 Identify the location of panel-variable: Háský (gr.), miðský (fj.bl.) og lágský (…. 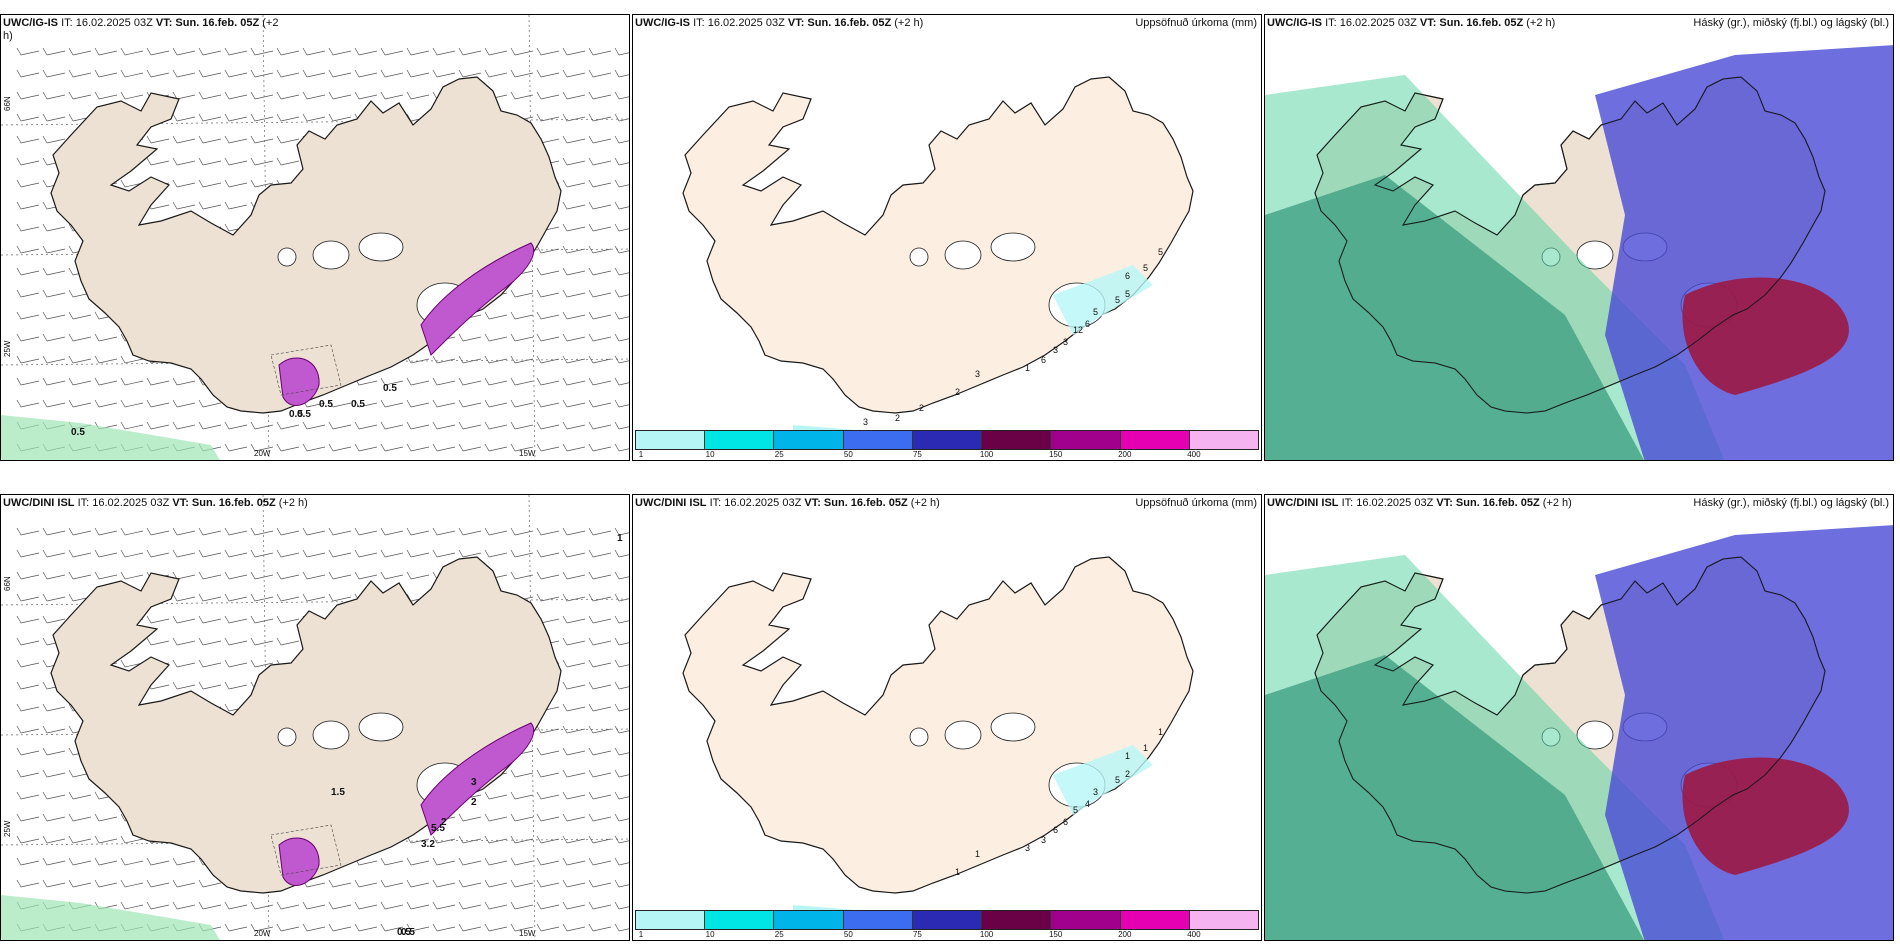
(1791, 503).